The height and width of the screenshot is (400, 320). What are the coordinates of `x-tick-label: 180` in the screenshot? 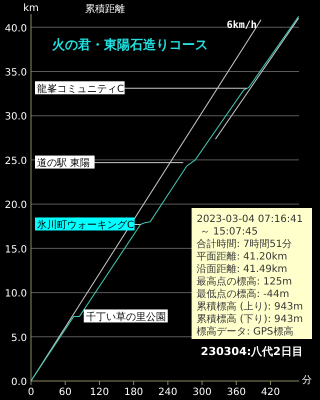 It's located at (134, 392).